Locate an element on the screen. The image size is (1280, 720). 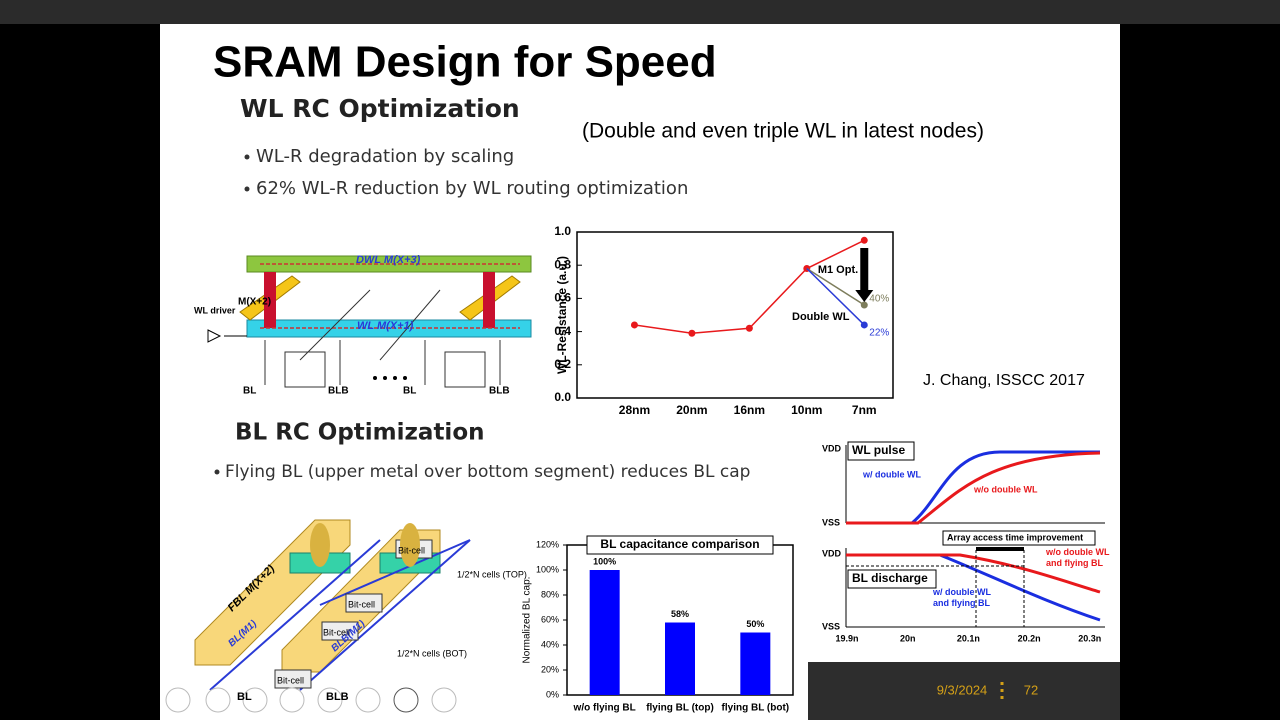
citation: J. Chang, ISSCC 2017 is located at coordinates (1004, 380).